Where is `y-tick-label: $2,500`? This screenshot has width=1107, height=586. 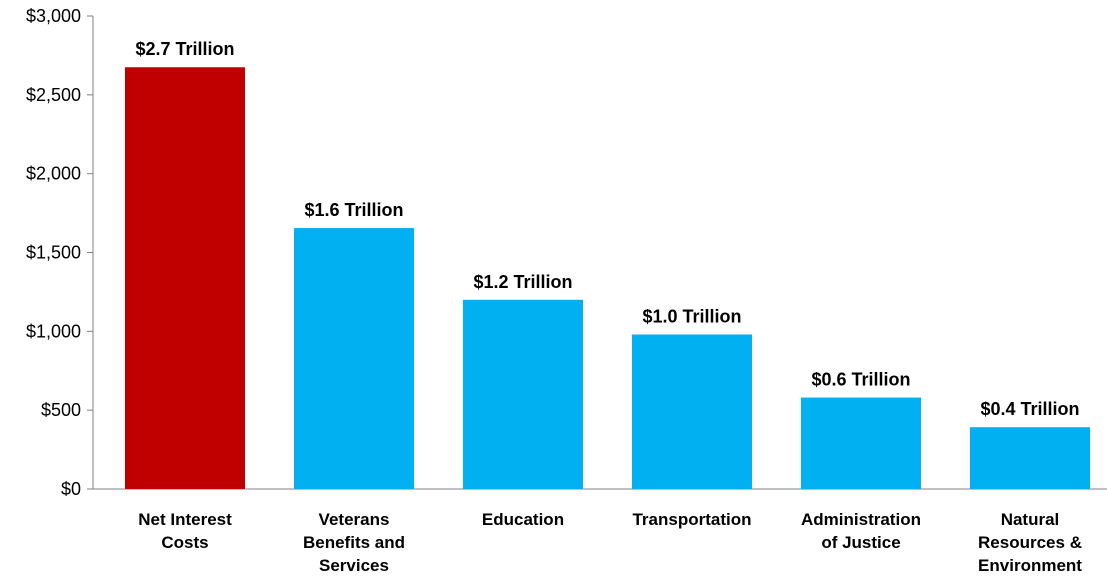
y-tick-label: $2,500 is located at coordinates (53, 95).